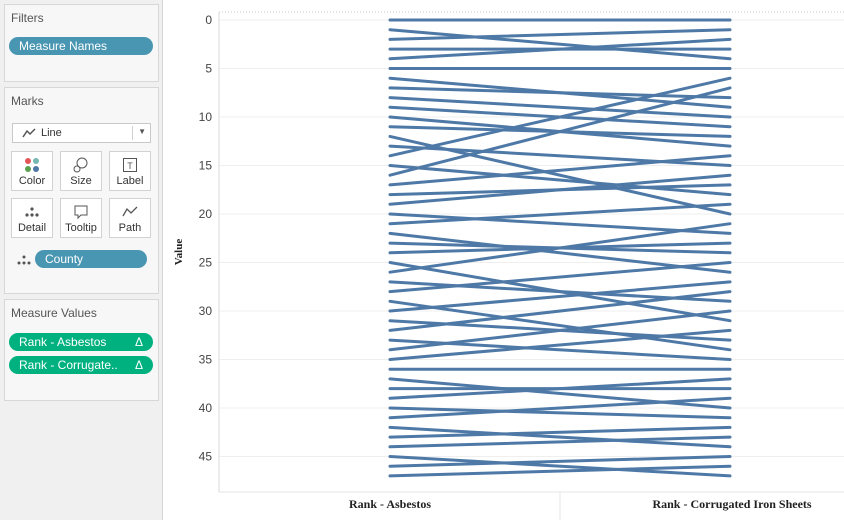 The height and width of the screenshot is (520, 844). I want to click on detail-label: Detail, so click(32, 228).